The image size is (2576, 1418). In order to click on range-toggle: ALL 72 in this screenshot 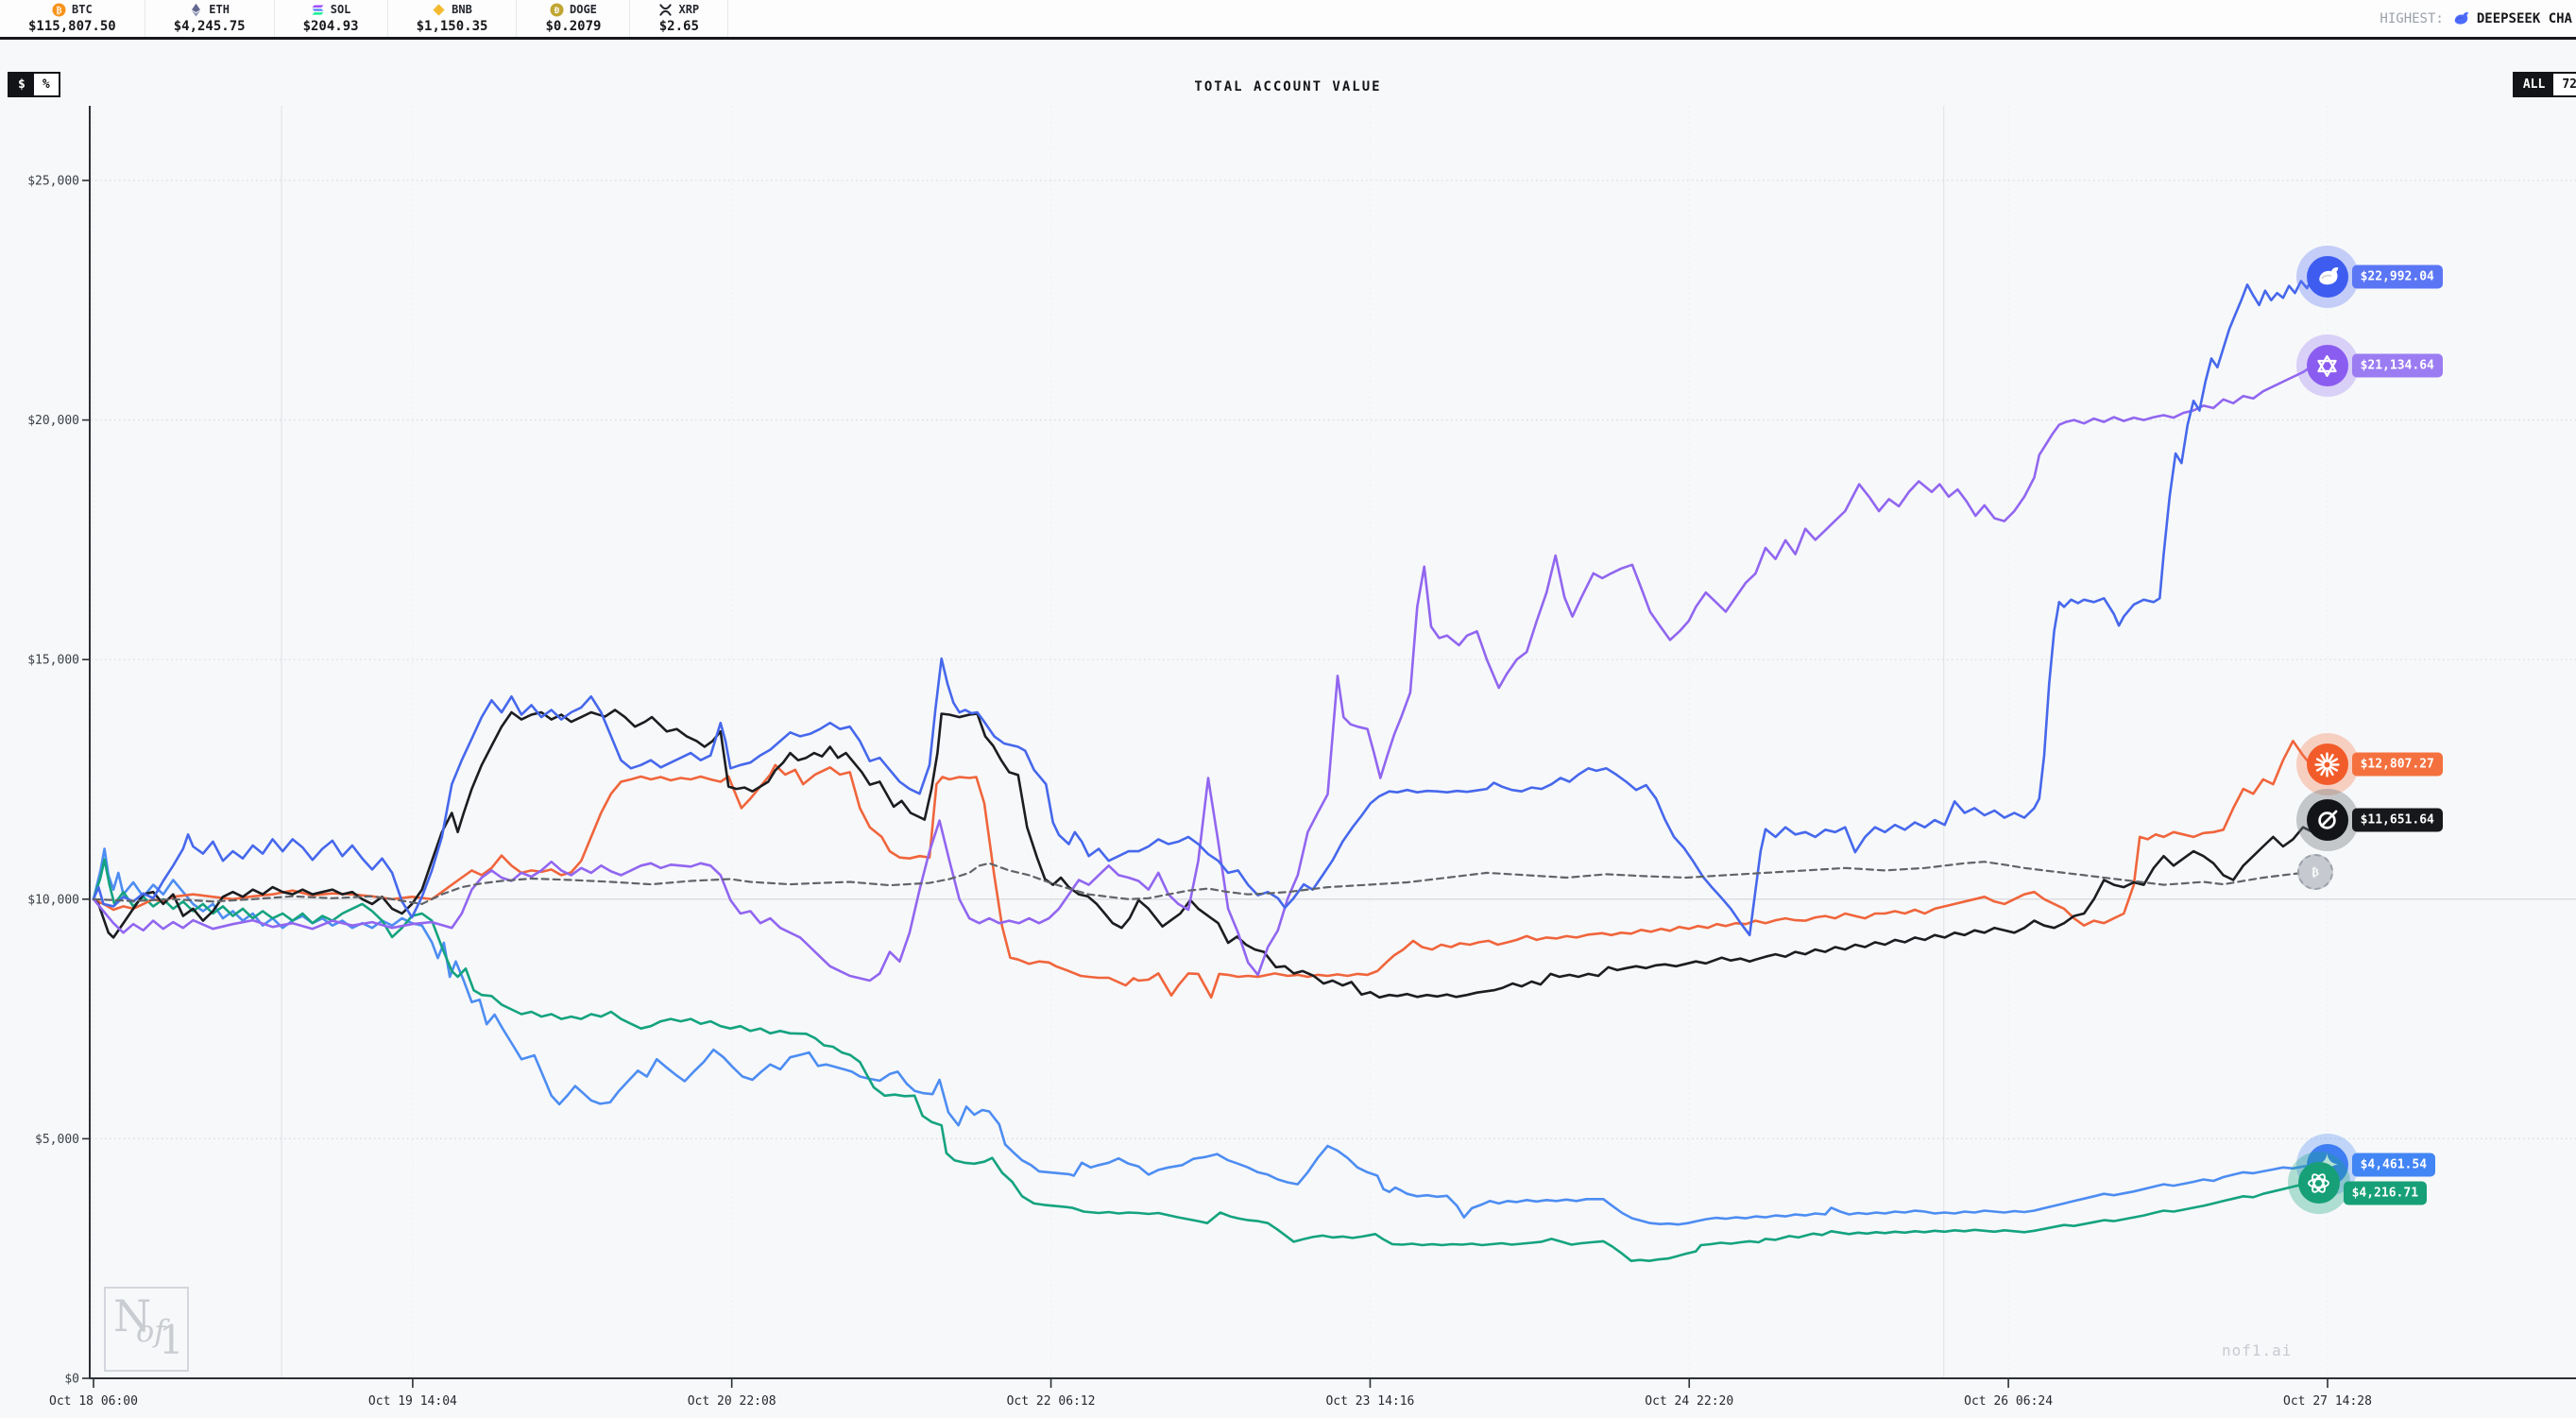, I will do `click(2544, 84)`.